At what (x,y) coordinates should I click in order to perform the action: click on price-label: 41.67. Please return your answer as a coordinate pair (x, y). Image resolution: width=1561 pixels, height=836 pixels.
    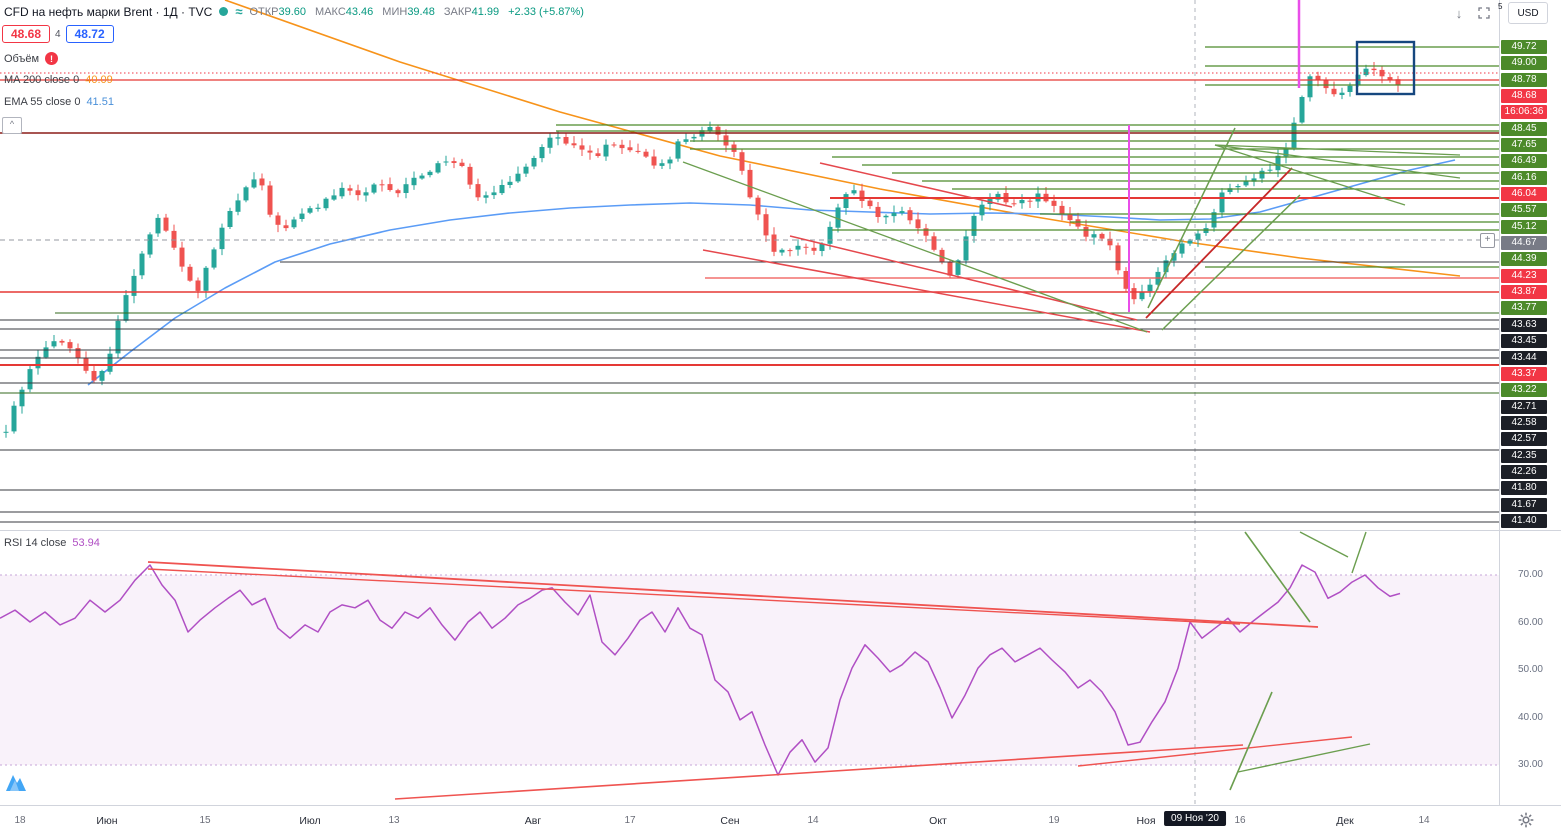
    Looking at the image, I should click on (1524, 504).